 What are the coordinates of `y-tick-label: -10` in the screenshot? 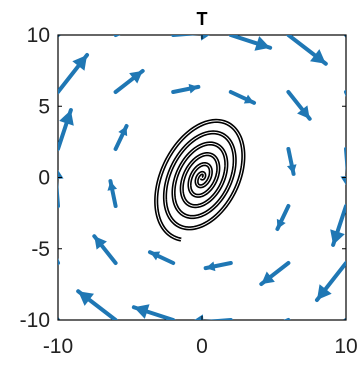 It's located at (35, 320).